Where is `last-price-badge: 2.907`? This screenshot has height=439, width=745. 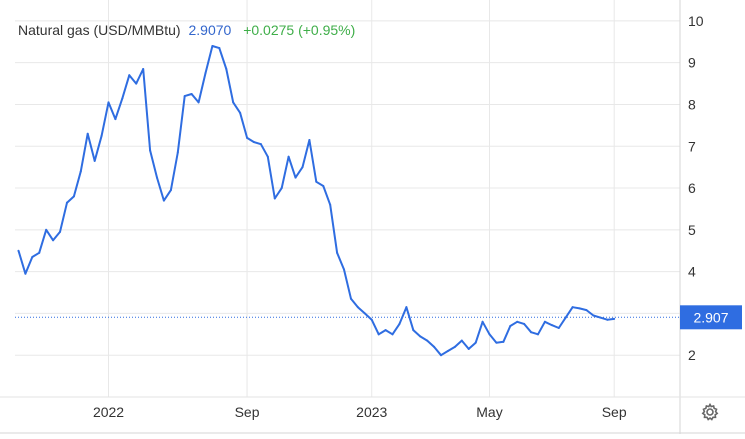 last-price-badge: 2.907 is located at coordinates (711, 317).